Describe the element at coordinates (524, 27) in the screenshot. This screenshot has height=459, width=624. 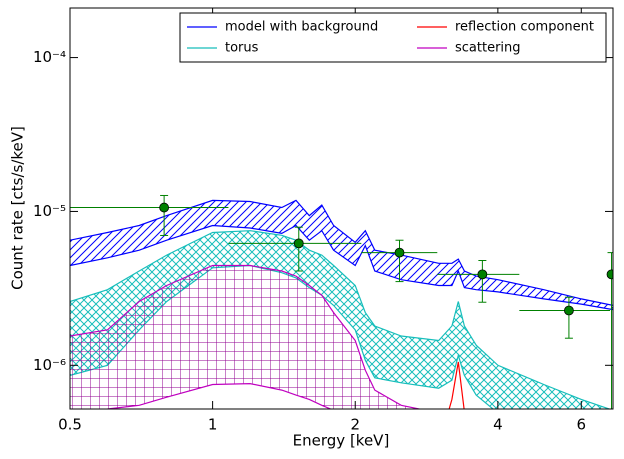
I see `legend-label: reflection component` at that location.